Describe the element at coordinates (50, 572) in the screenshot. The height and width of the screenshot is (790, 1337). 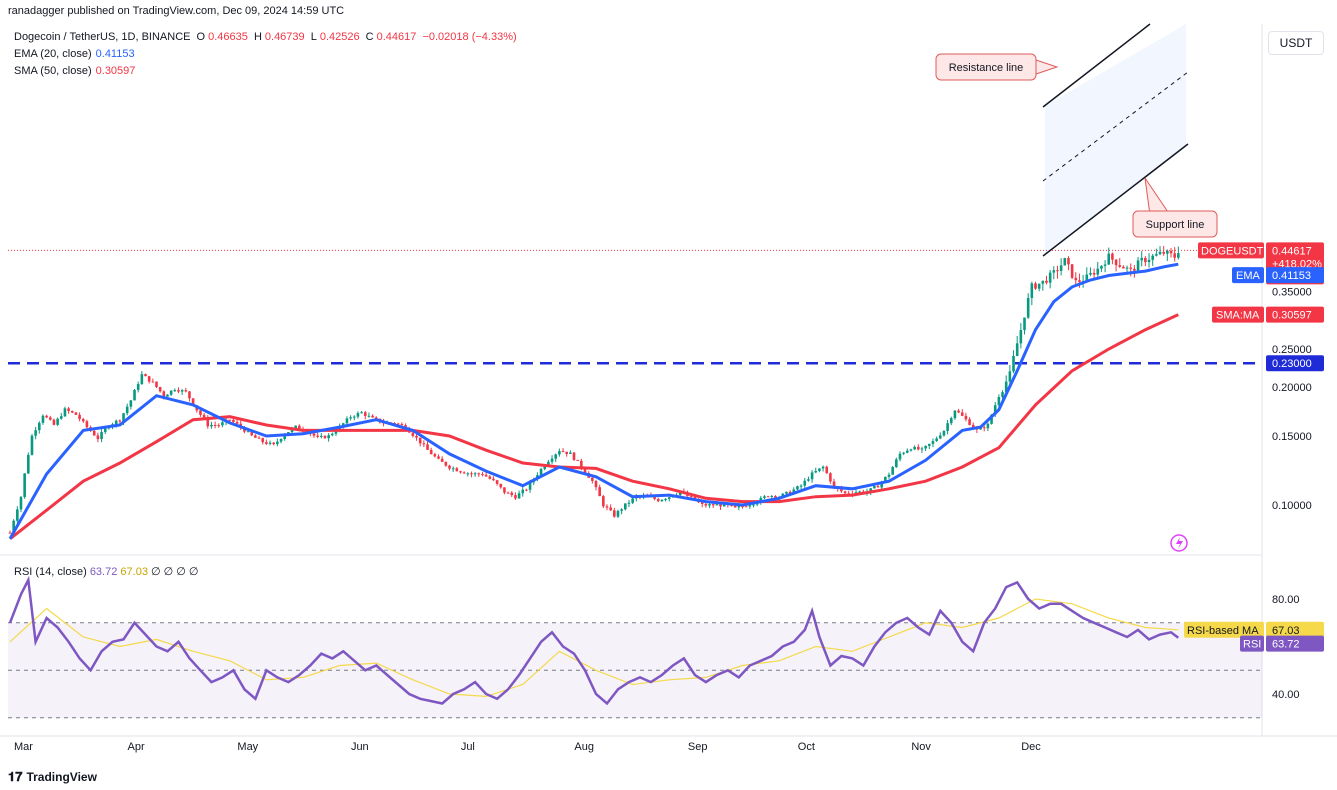
I see `rsi-legend-label: RSI (14, close)` at that location.